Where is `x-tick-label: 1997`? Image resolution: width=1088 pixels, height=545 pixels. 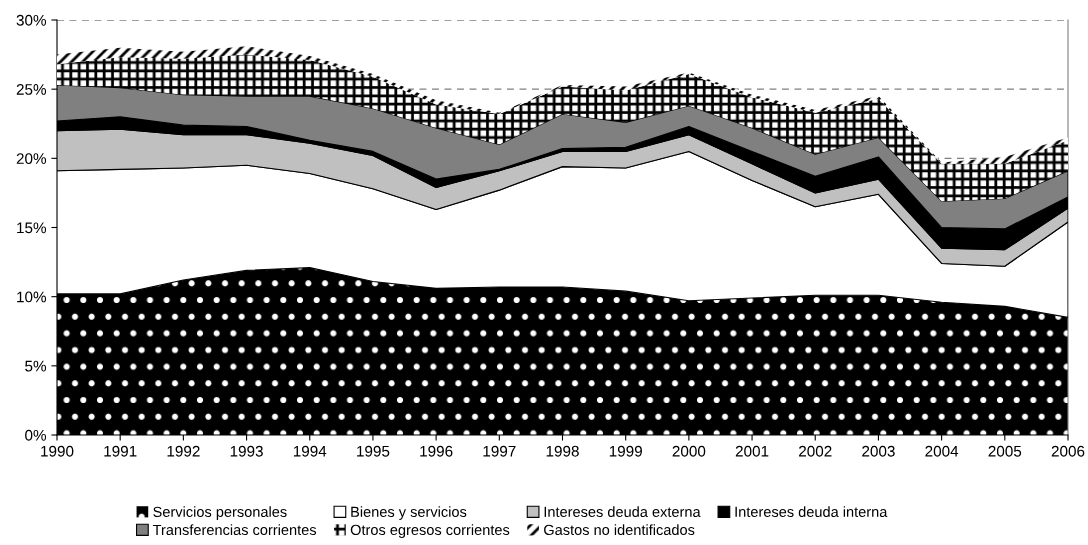 x-tick-label: 1997 is located at coordinates (499, 451).